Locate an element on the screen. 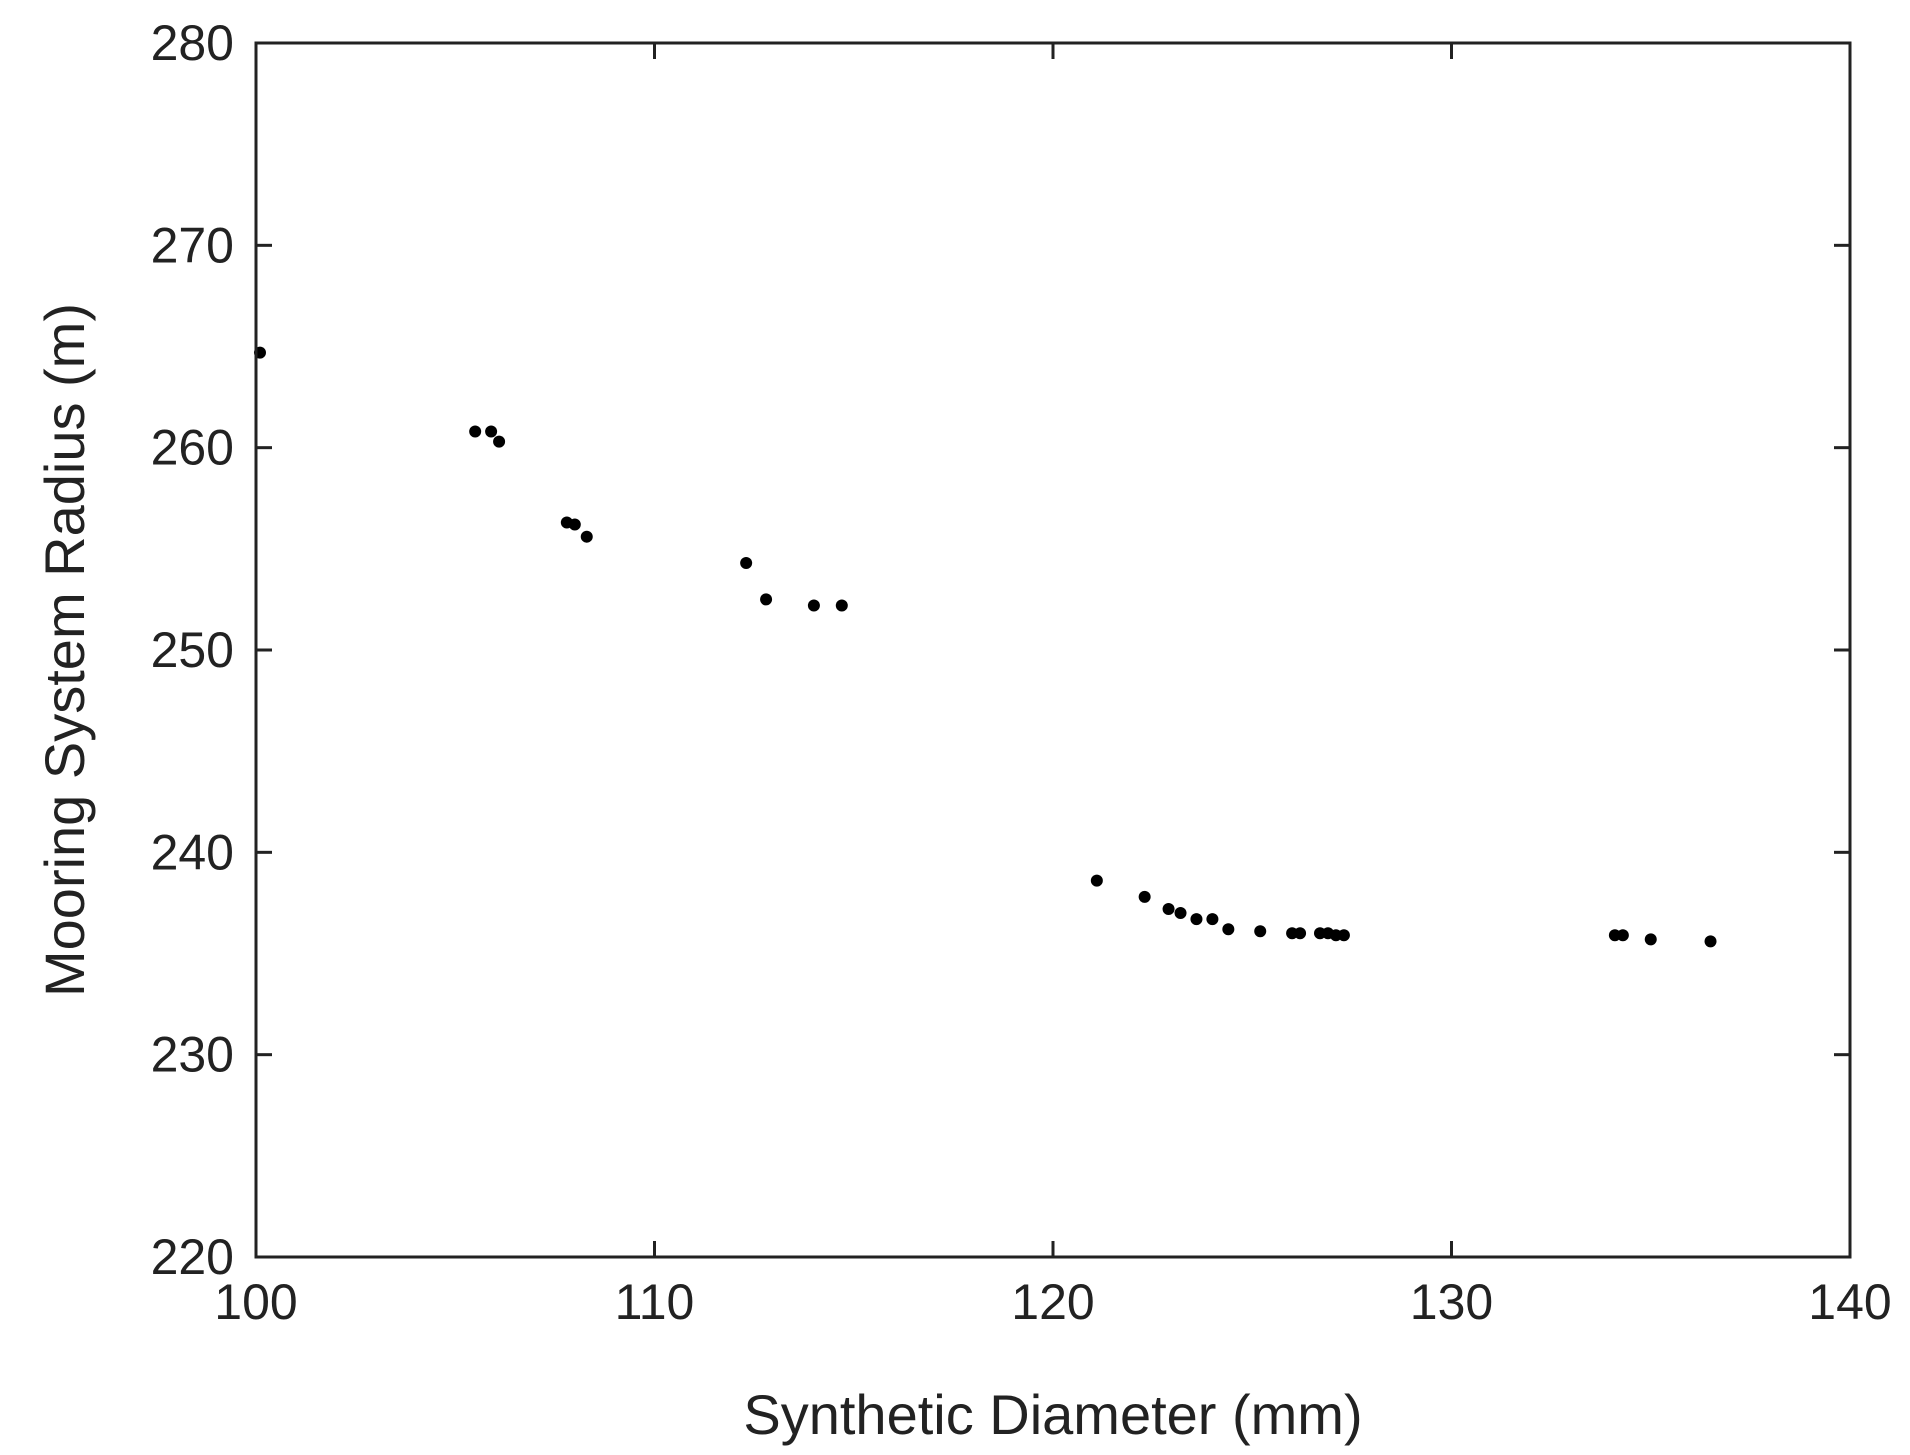 The height and width of the screenshot is (1455, 1910). y-tick-label: 220 is located at coordinates (192, 1257).